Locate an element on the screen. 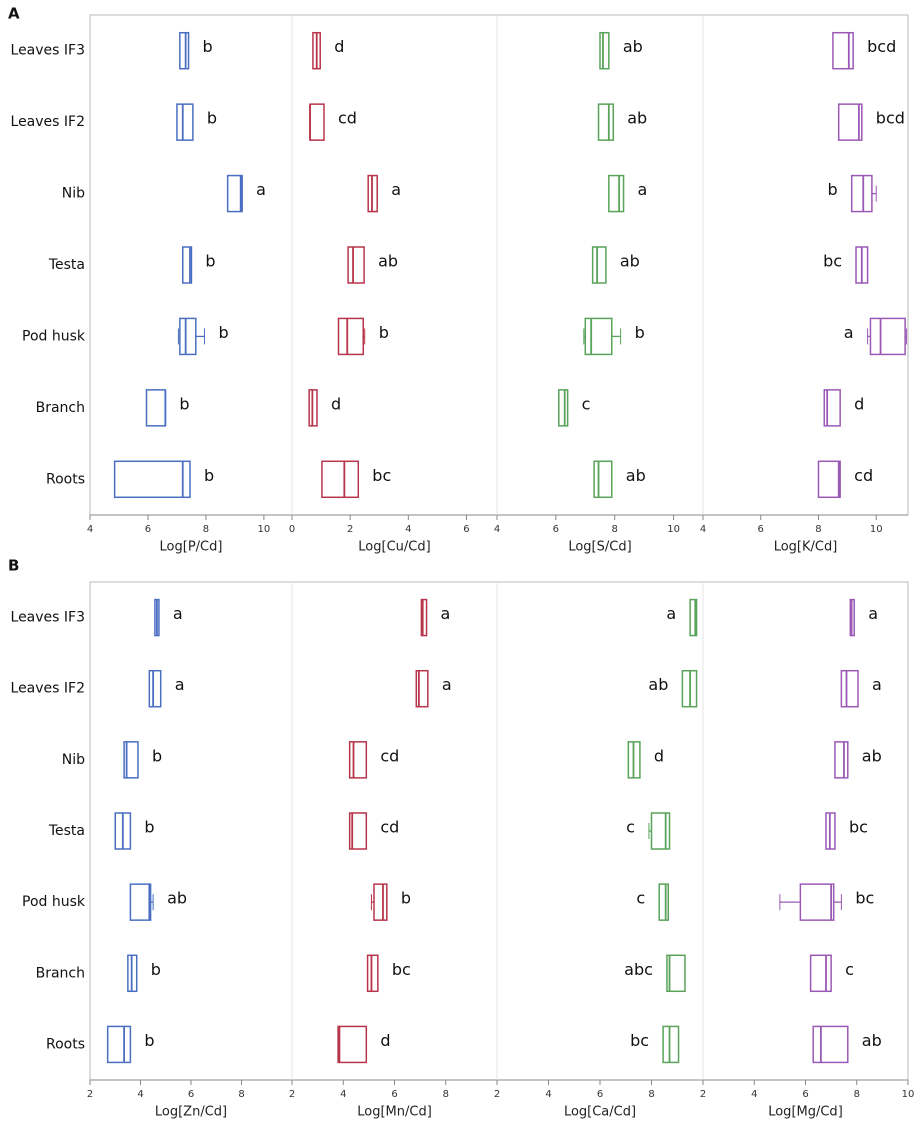 The image size is (915, 1128). panel-label: A is located at coordinates (14, 14).